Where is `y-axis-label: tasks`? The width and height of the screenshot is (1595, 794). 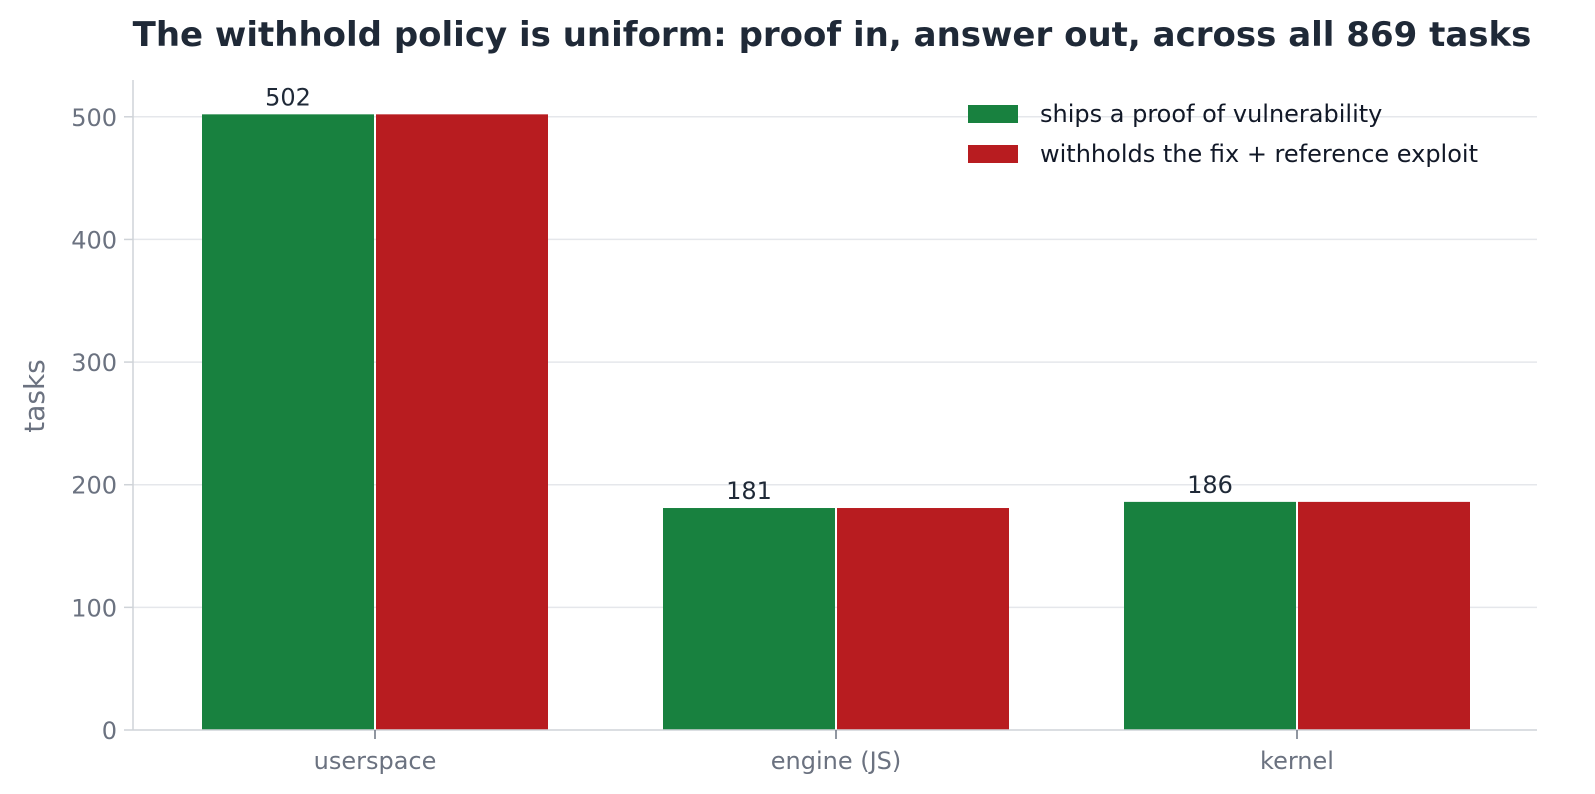 y-axis-label: tasks is located at coordinates (34, 396).